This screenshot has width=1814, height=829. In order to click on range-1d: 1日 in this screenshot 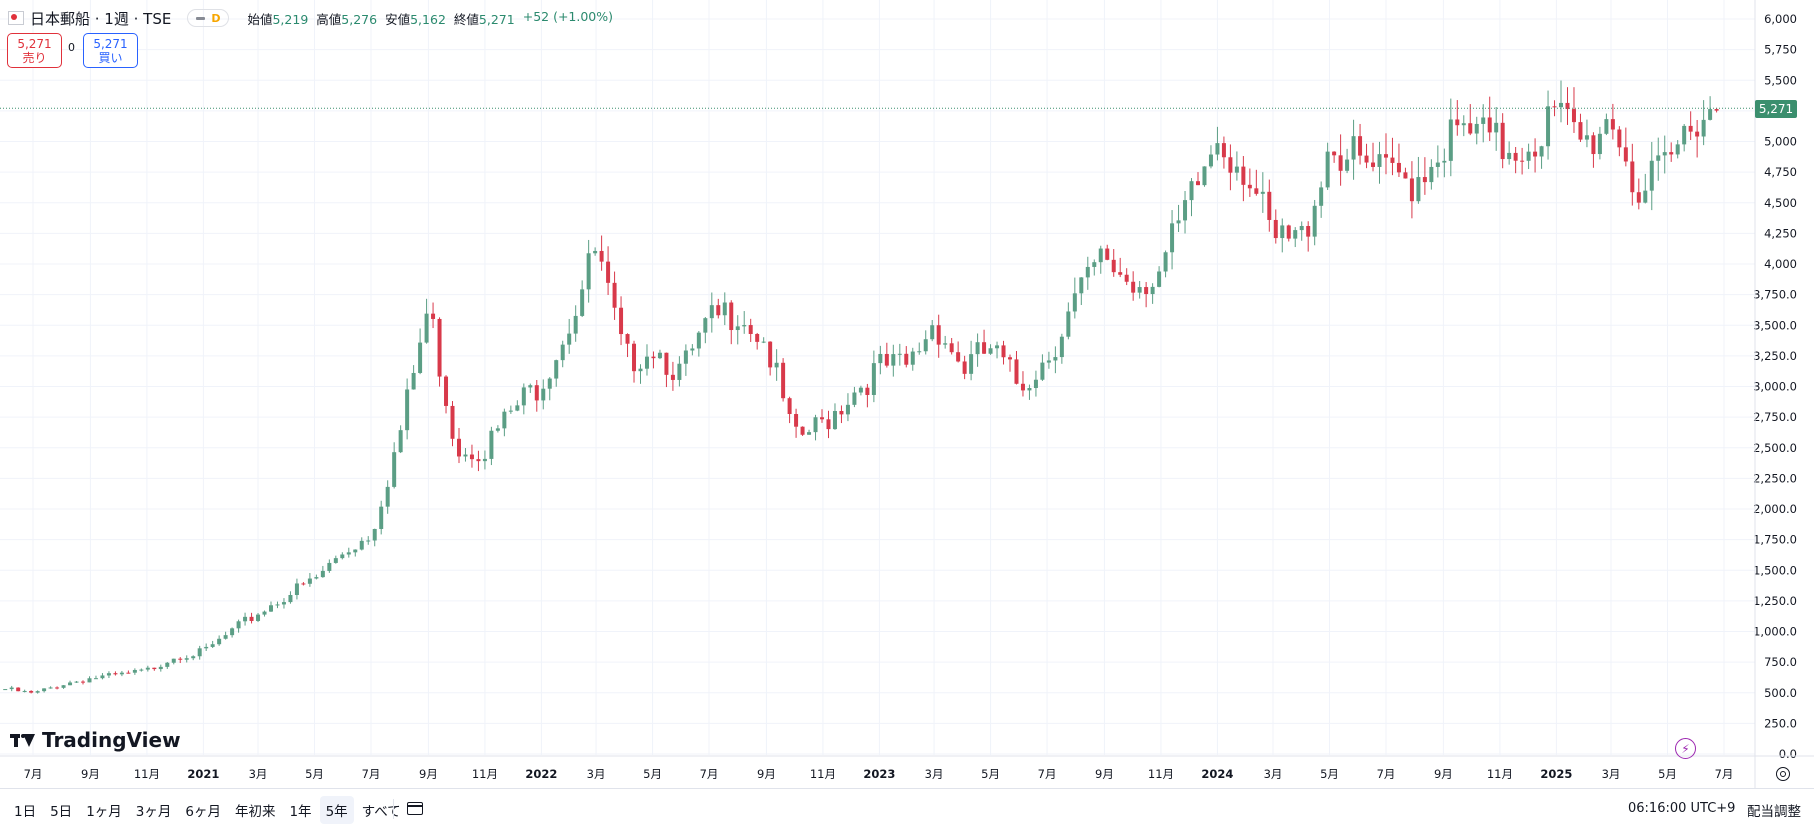, I will do `click(25, 812)`.